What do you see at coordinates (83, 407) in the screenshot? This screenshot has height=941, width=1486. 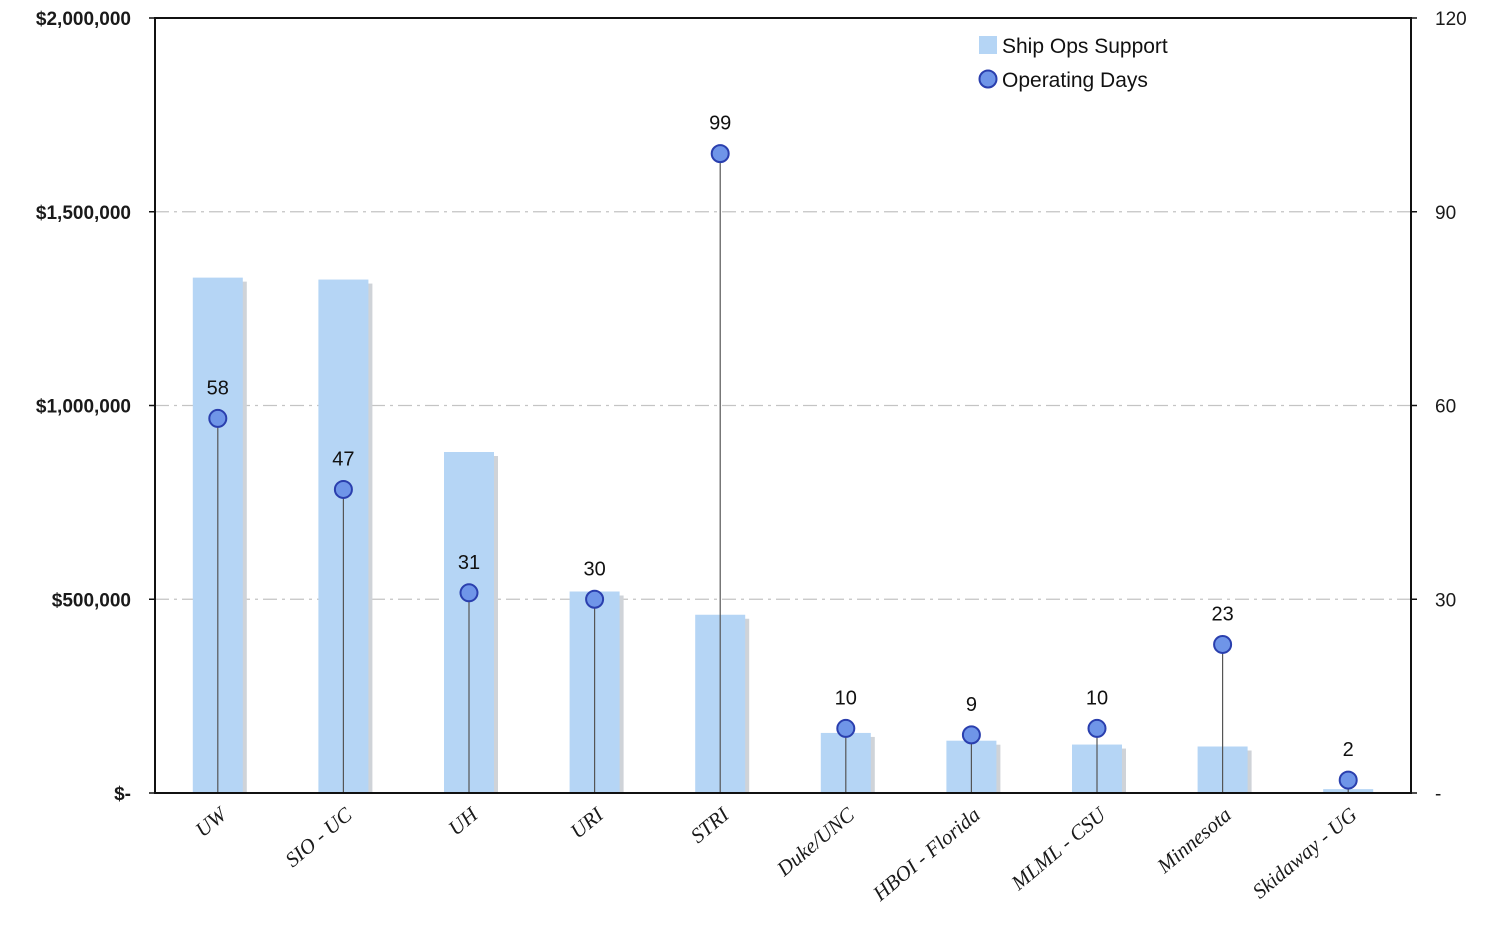 I see `y-left-tick-label: $1,000,000` at bounding box center [83, 407].